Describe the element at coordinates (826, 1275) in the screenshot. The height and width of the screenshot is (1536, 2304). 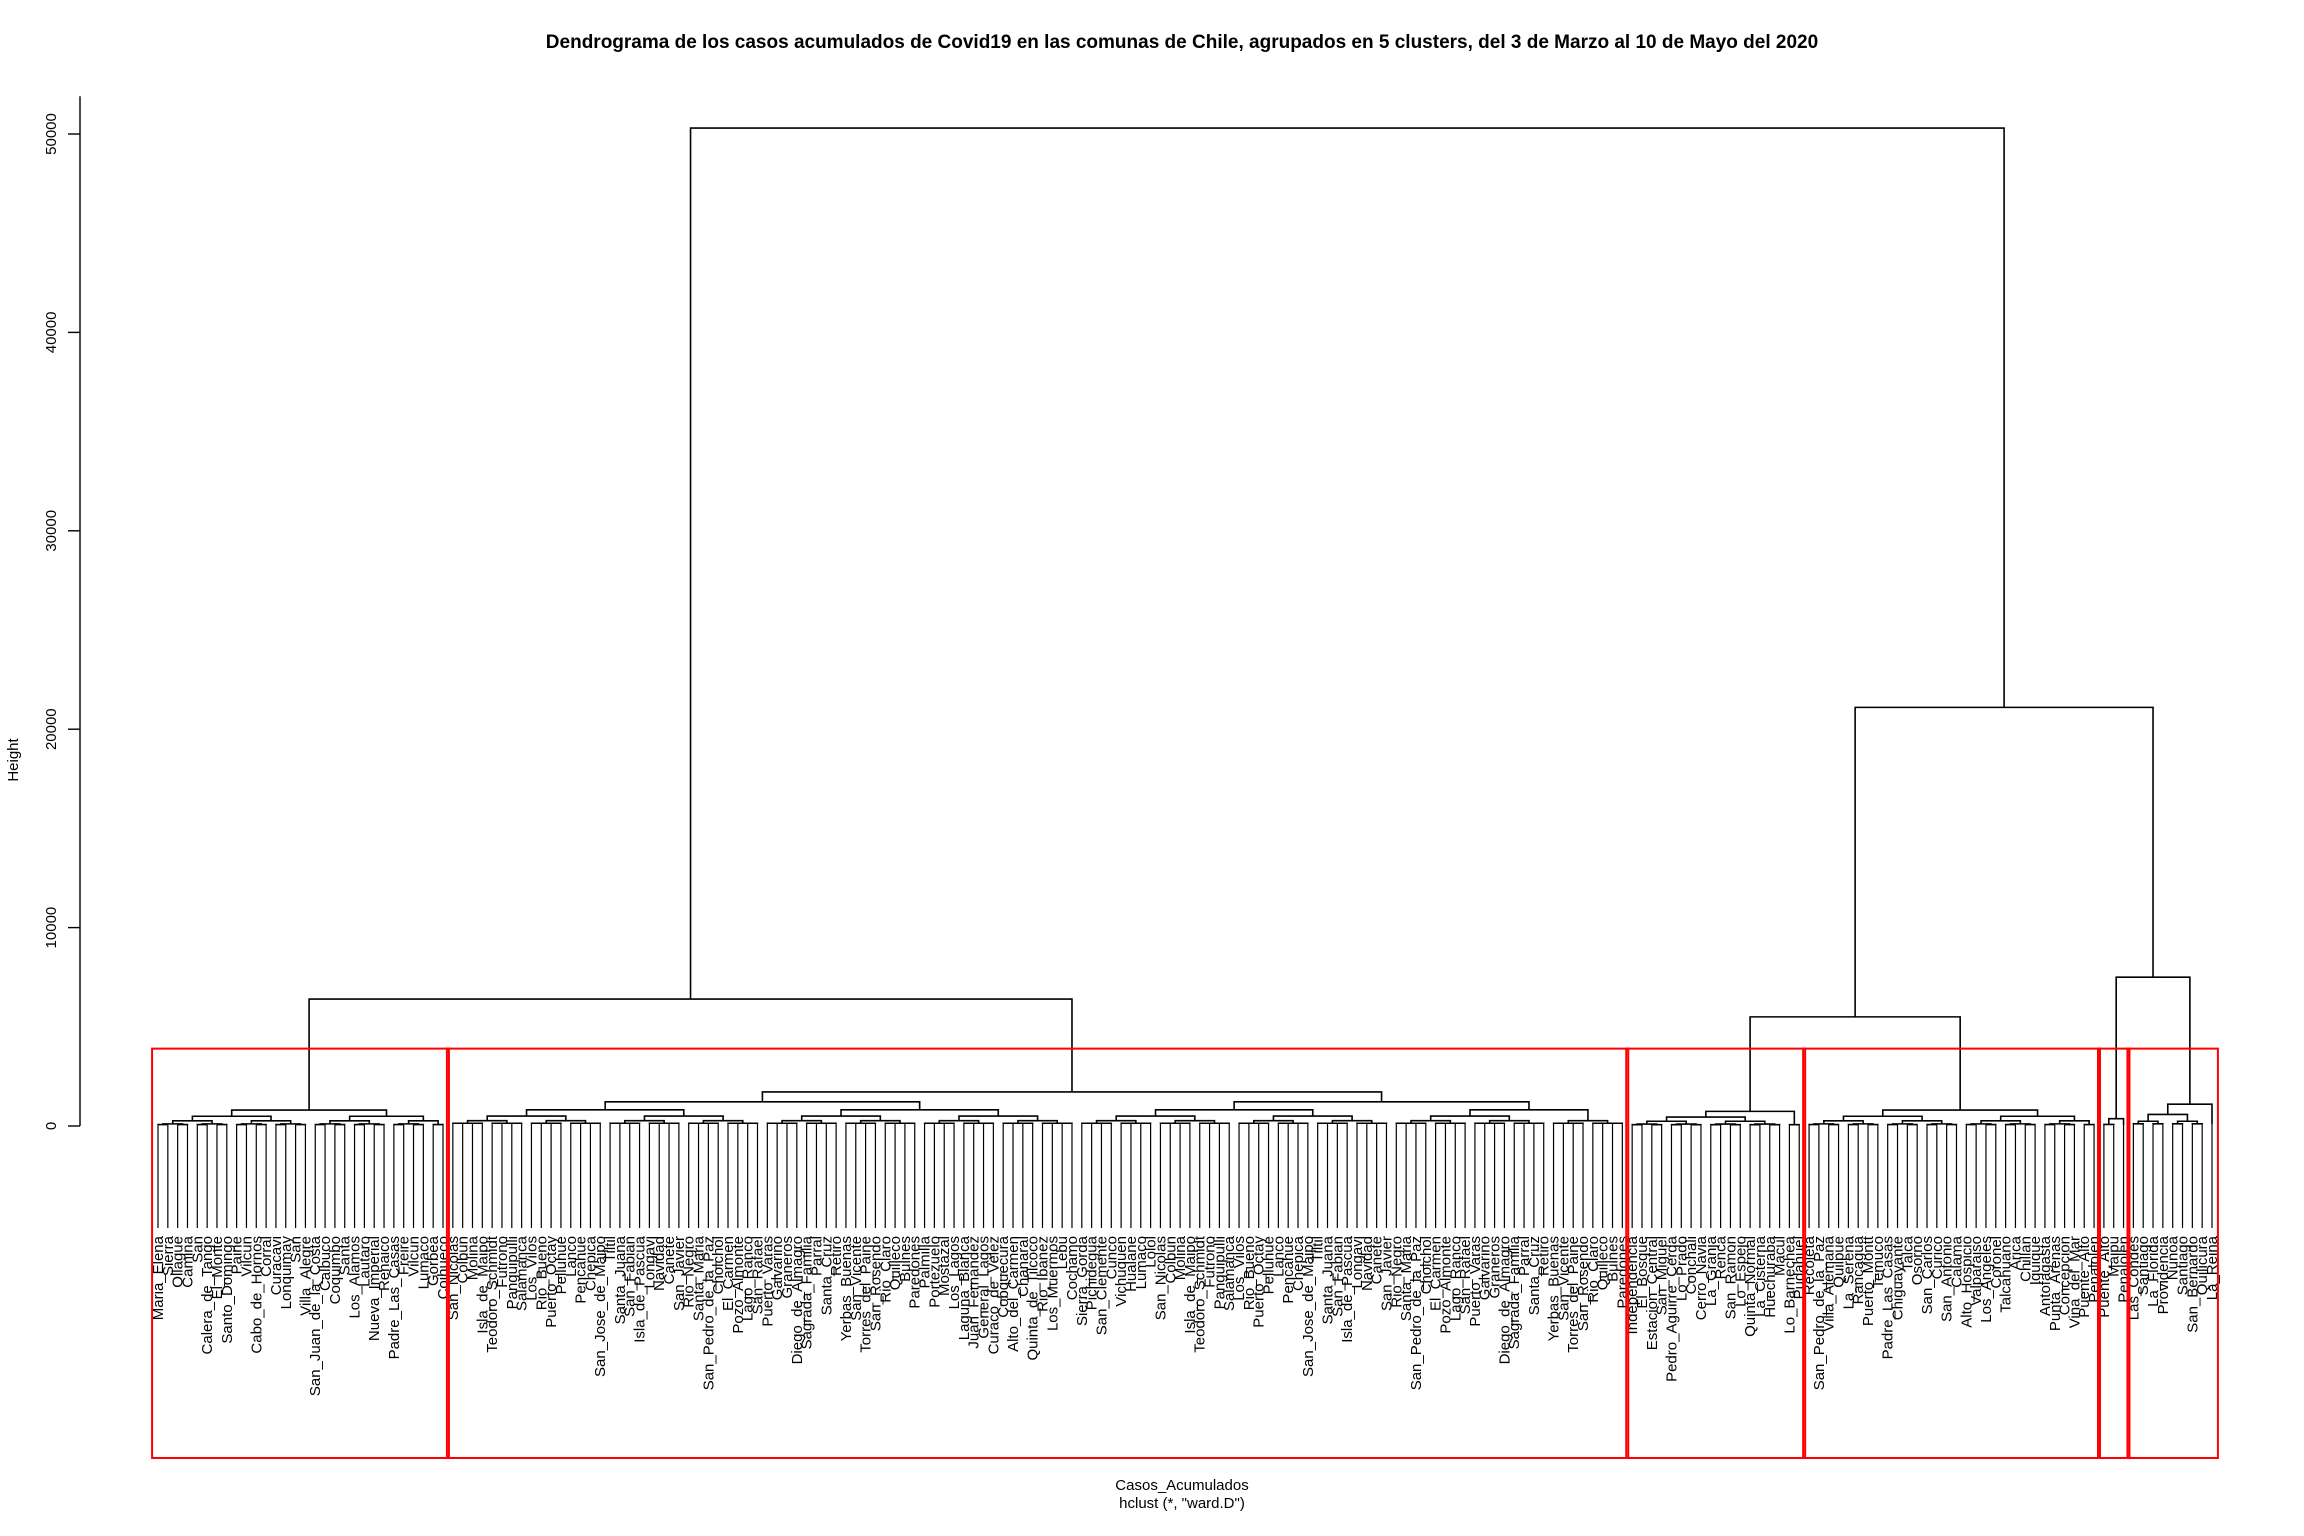
I see `leaf-label: Santa_Cruz` at that location.